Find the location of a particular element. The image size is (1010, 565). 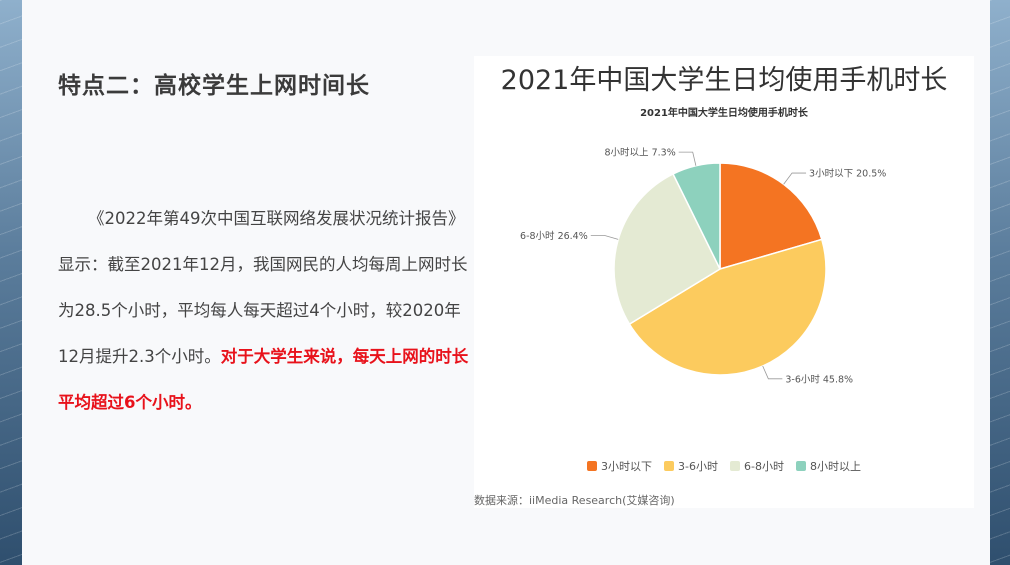

chart-title: 2021年中国大学生日均使用手机时长 is located at coordinates (724, 80).